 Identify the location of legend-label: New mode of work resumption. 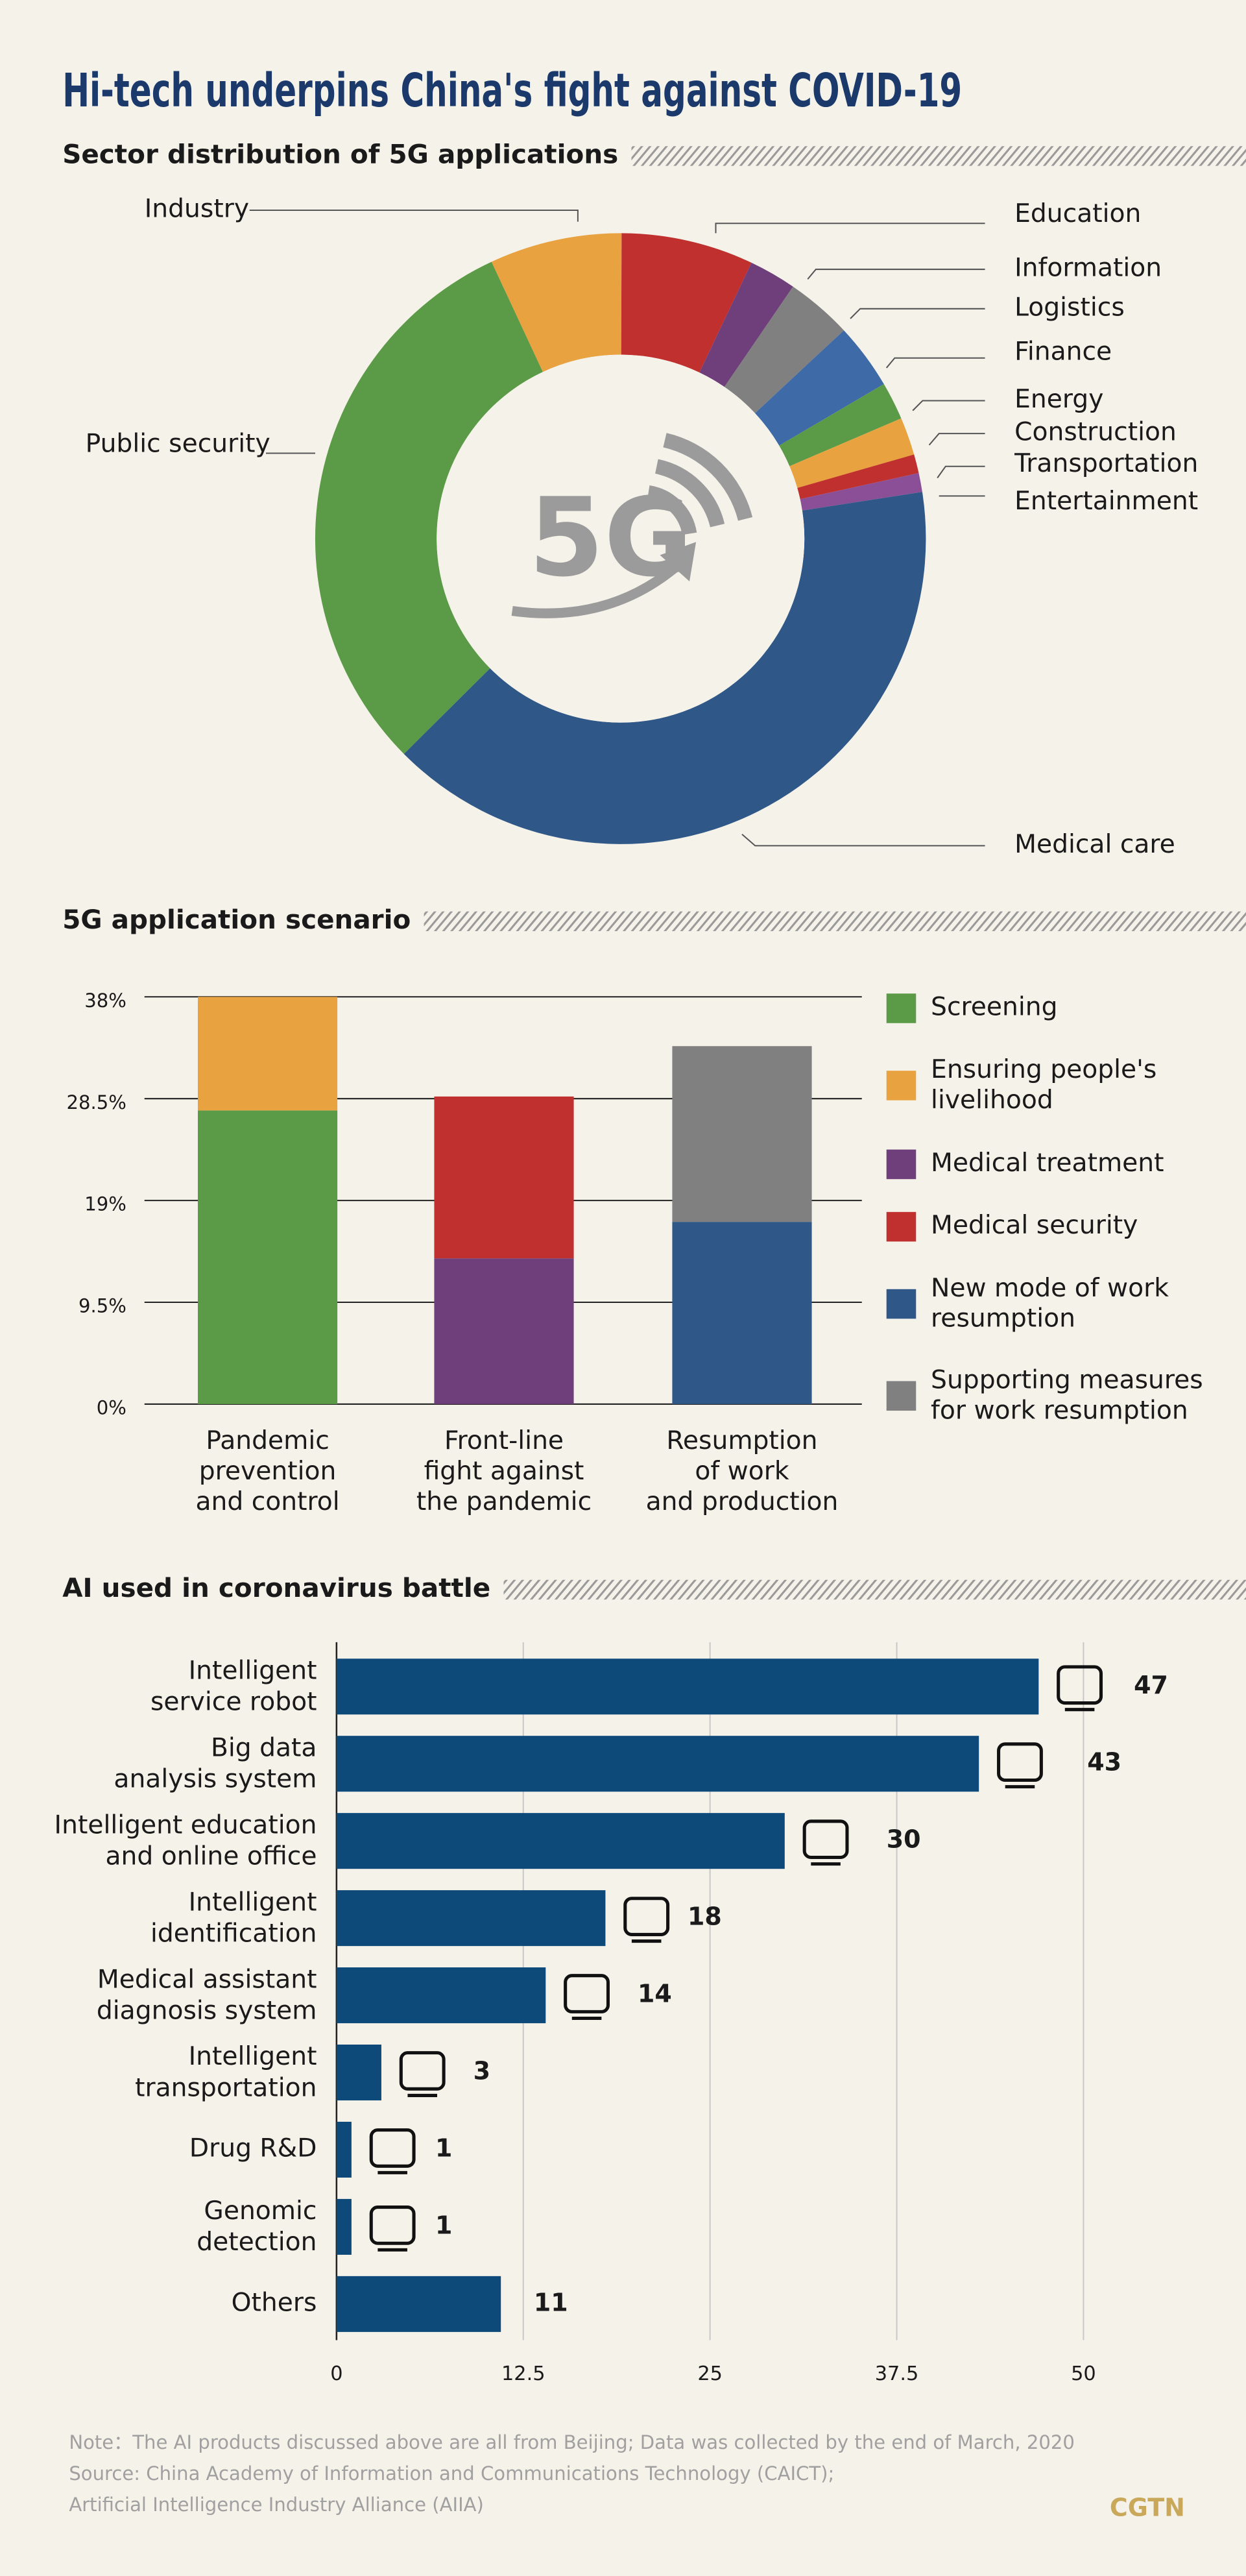
(1050, 1303).